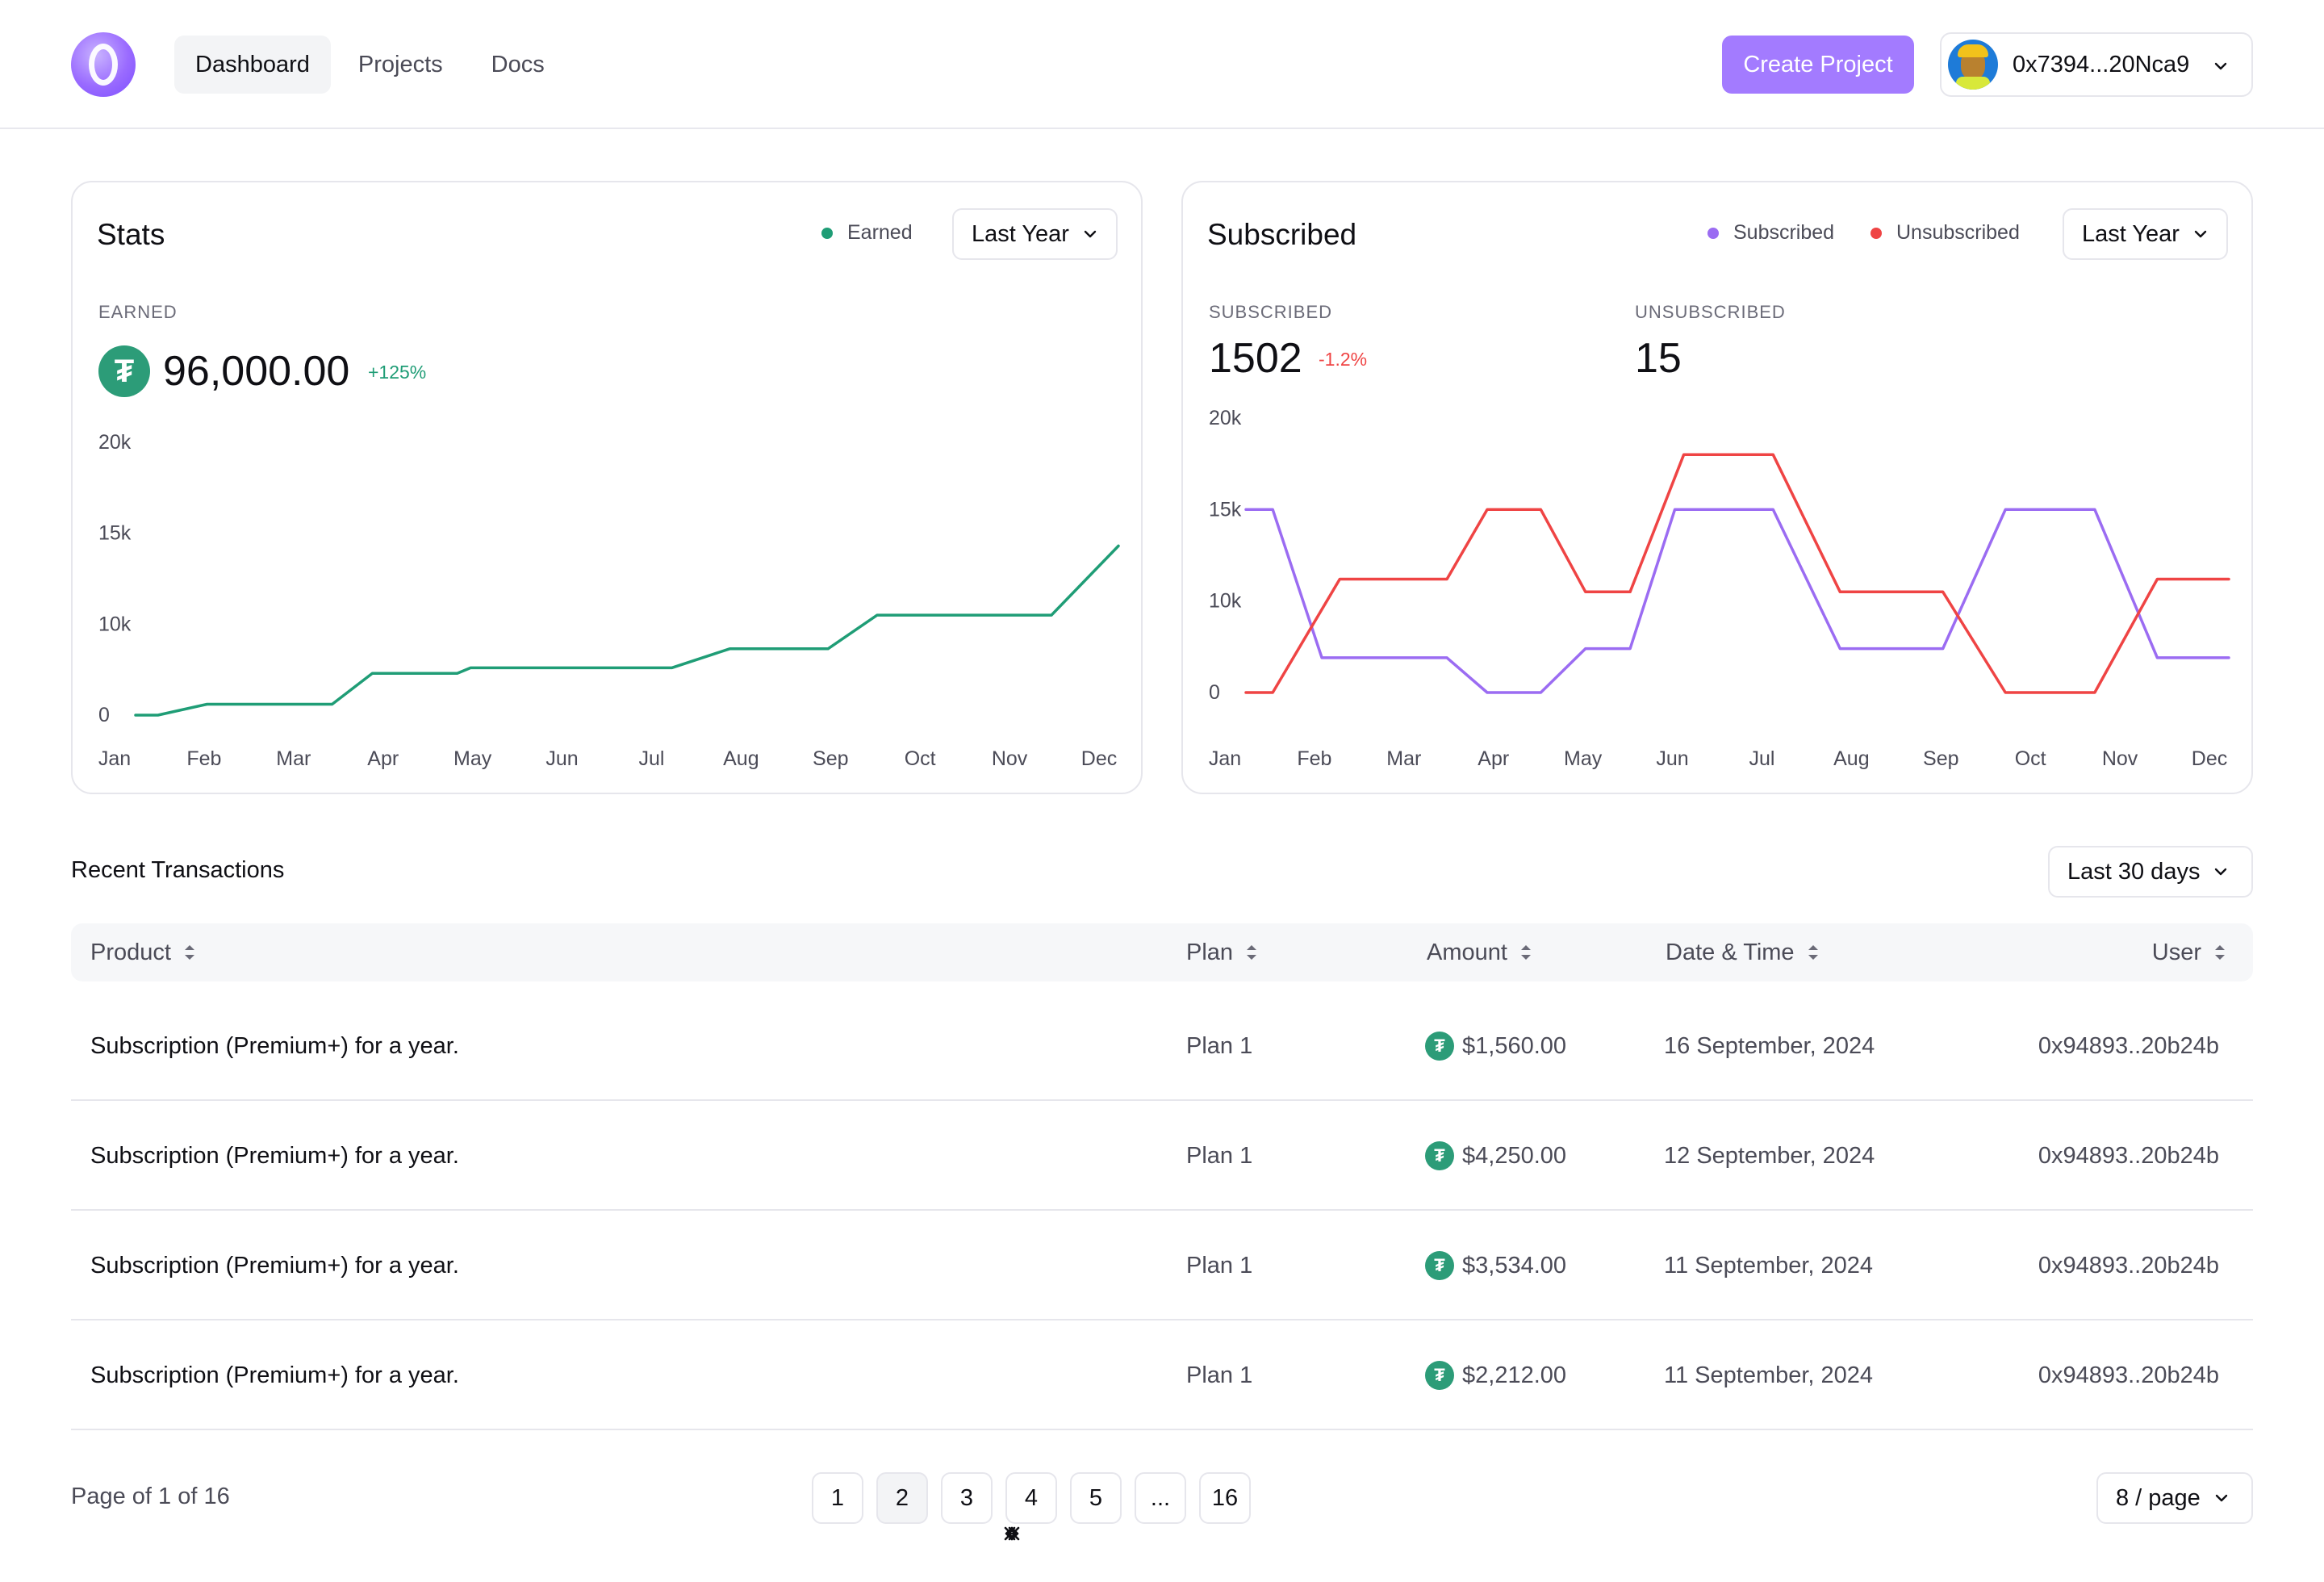 Image resolution: width=2324 pixels, height=1582 pixels. Describe the element at coordinates (1344, 359) in the screenshot. I see `subscribed-delta: -1.2%` at that location.